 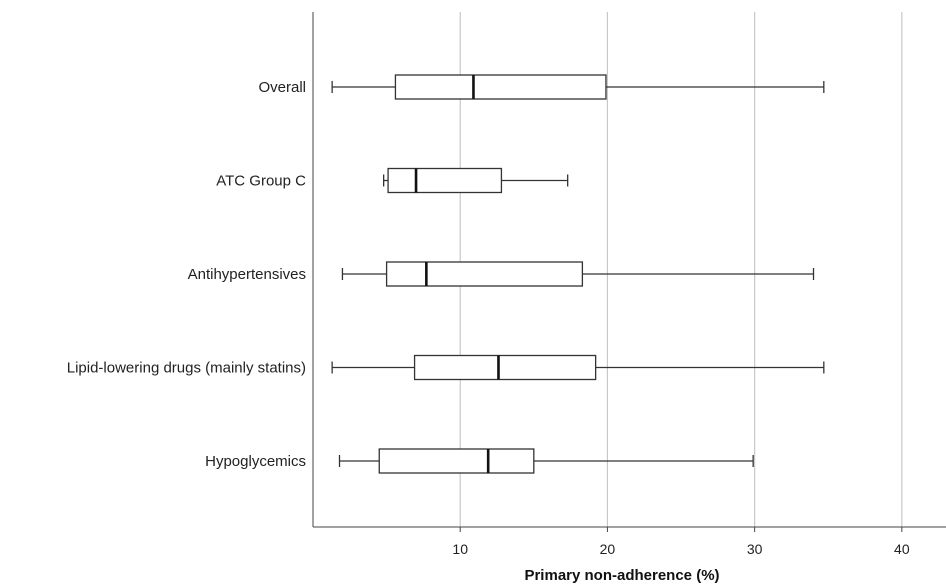 I want to click on category-label: ATC Group C, so click(x=261, y=181).